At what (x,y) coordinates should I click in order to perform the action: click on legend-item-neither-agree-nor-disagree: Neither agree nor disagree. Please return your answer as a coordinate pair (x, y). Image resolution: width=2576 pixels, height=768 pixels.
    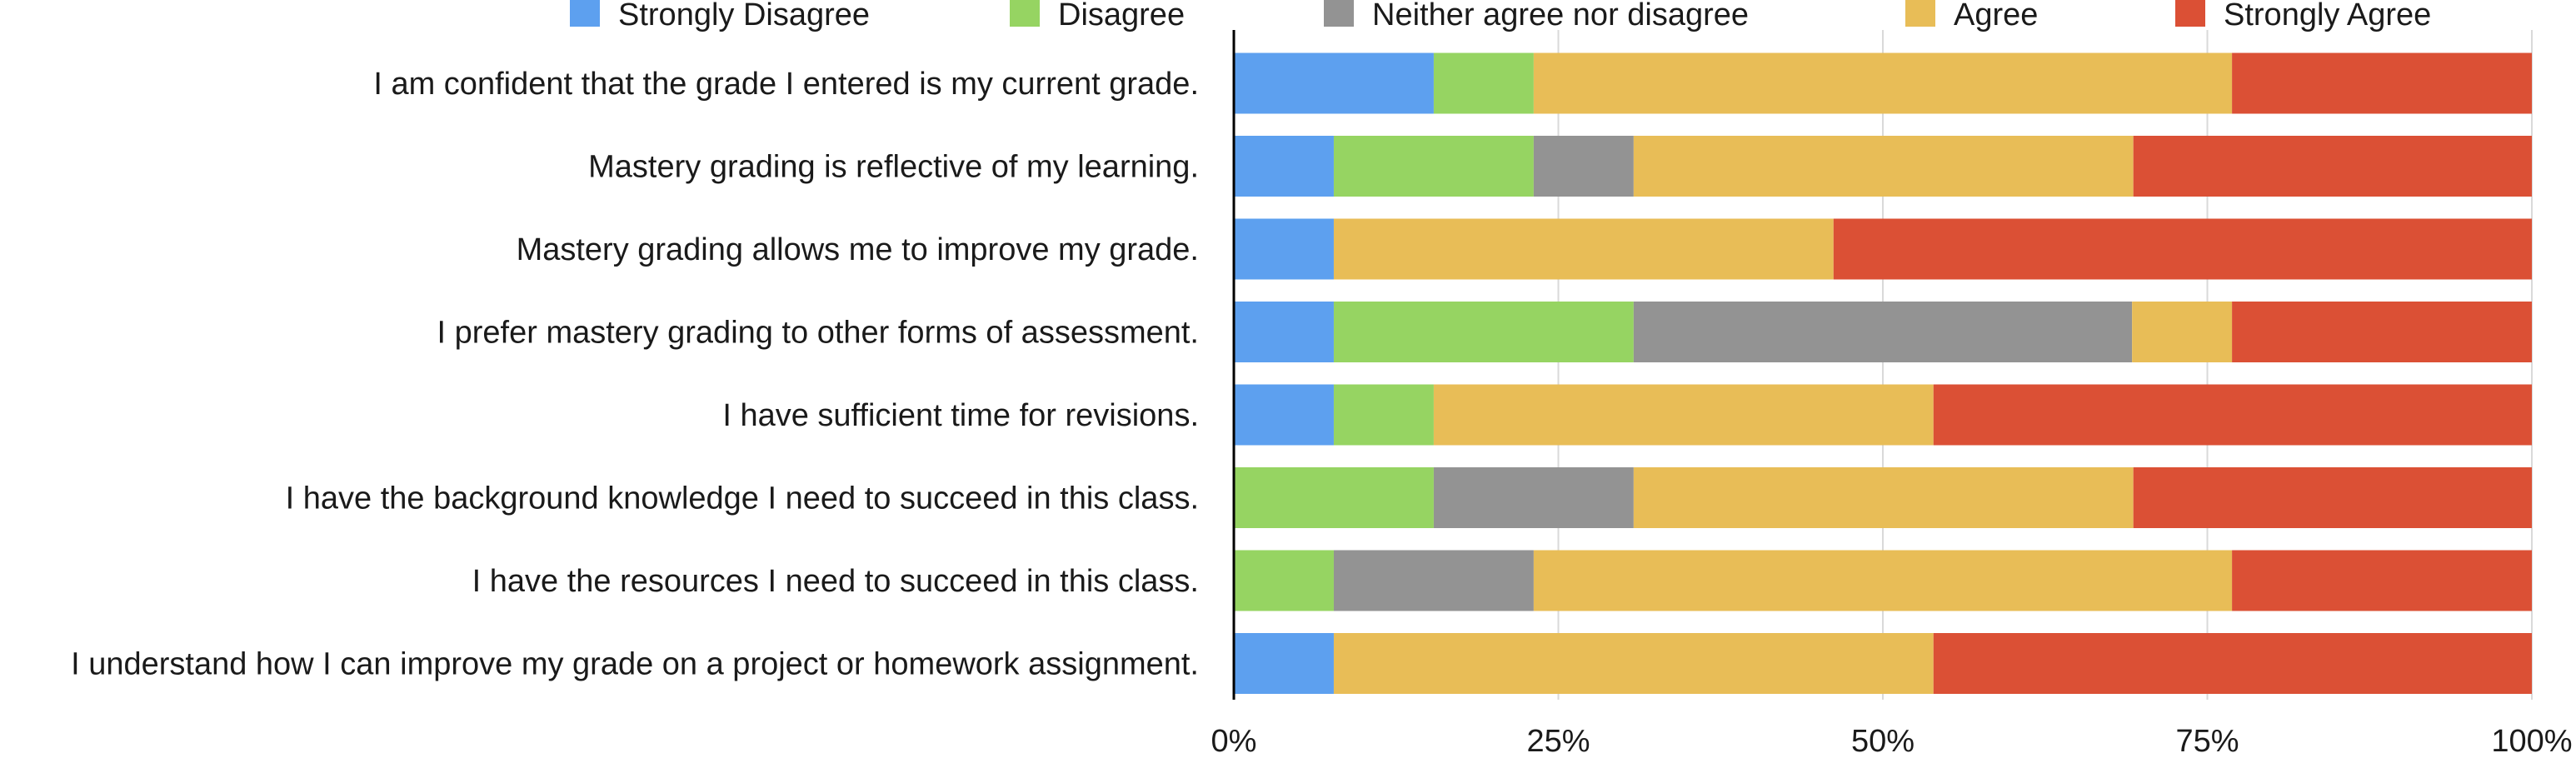
    Looking at the image, I should click on (1536, 16).